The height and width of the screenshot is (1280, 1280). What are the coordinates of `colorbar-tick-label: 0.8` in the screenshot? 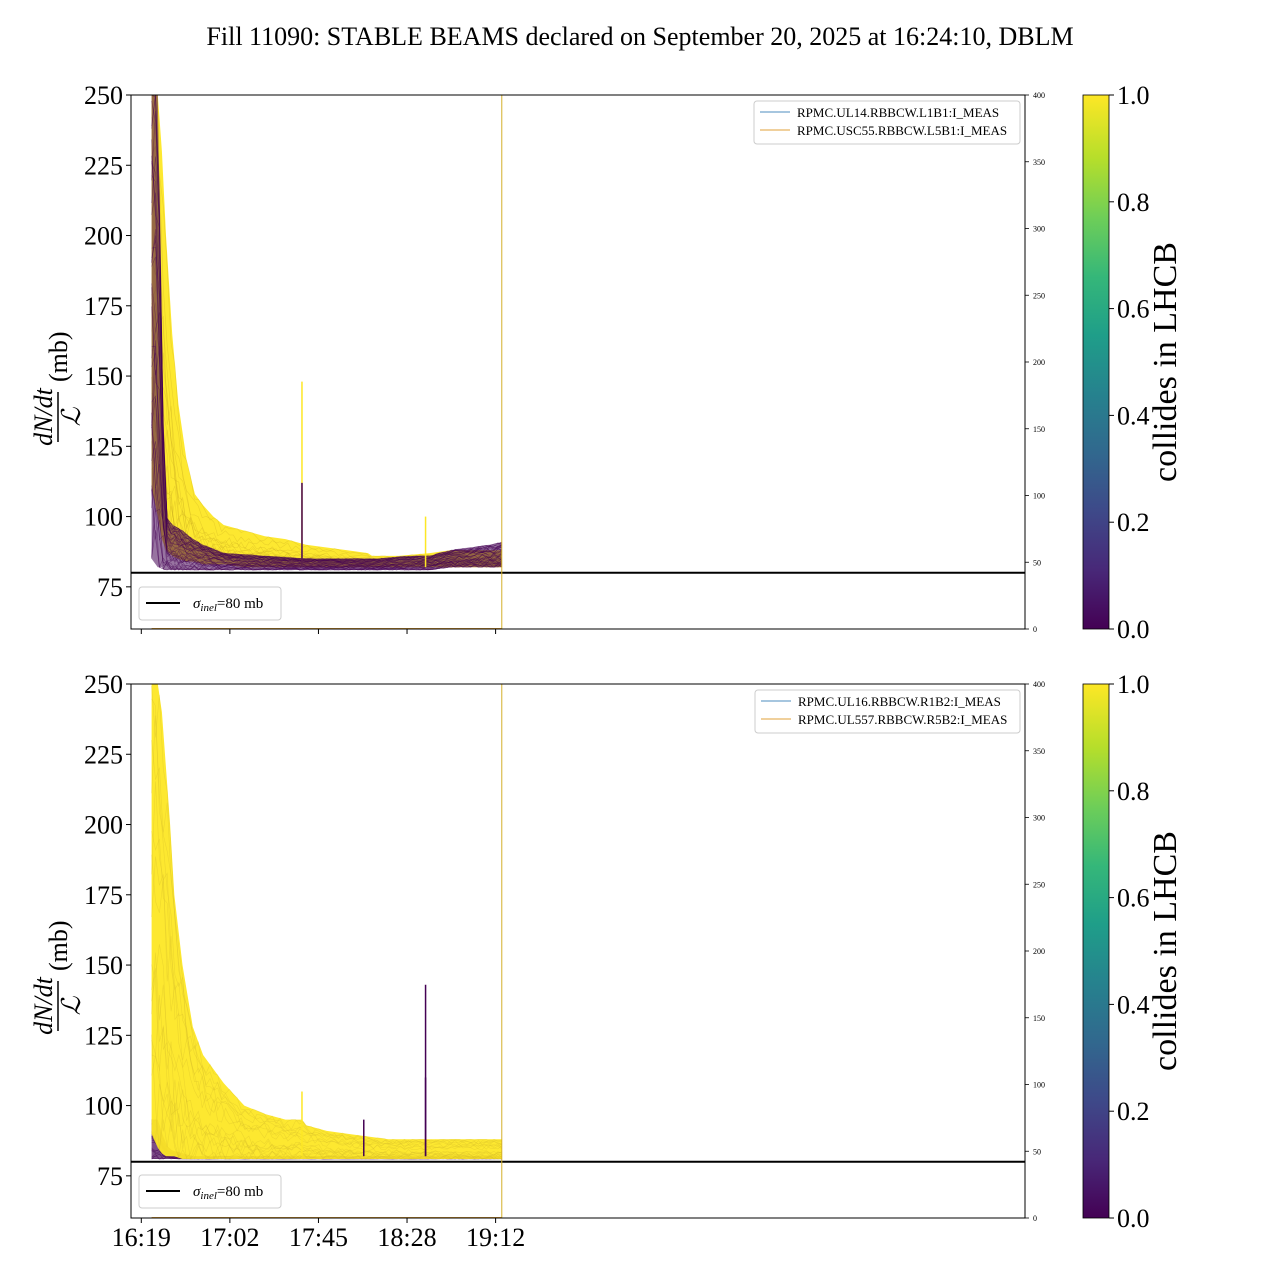 It's located at (1133, 791).